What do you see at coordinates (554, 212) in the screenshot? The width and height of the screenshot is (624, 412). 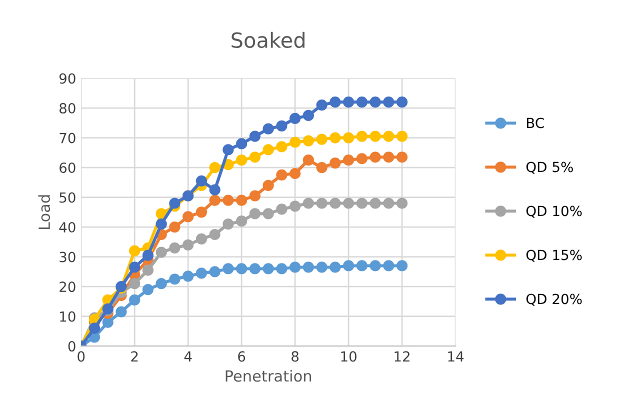 I see `legend-label: QD 10%` at bounding box center [554, 212].